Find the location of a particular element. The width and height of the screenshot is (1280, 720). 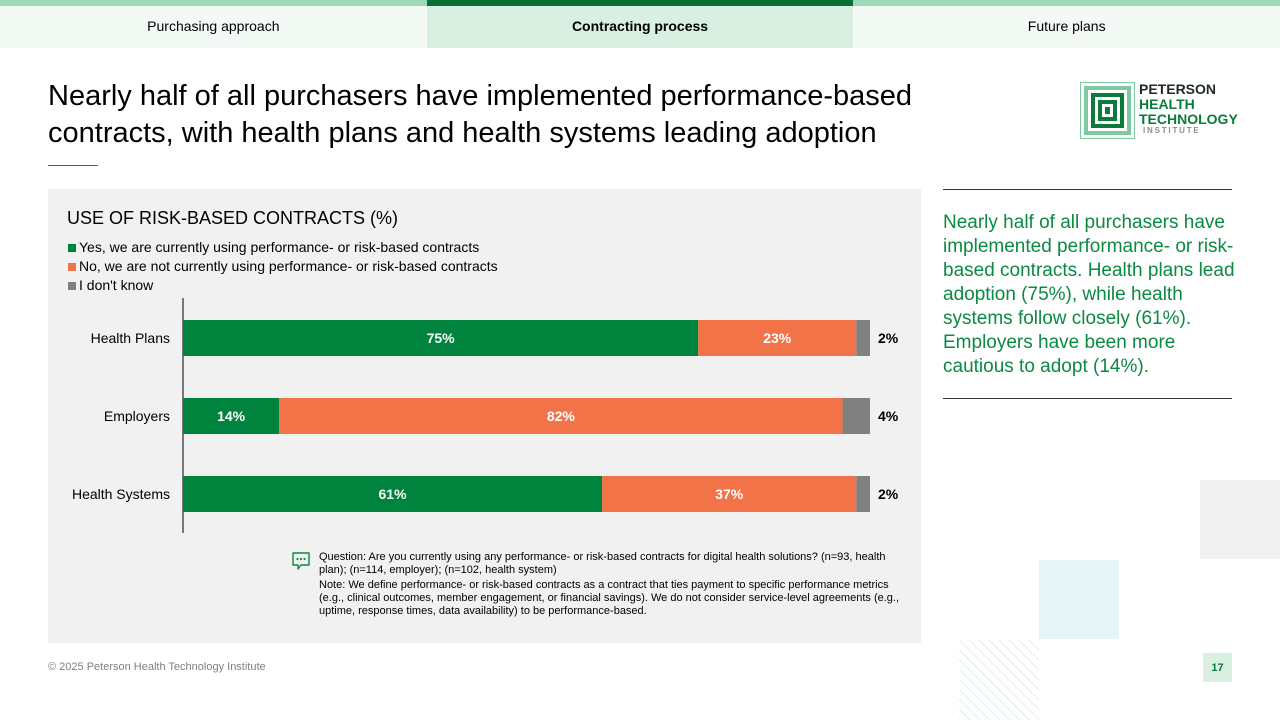

chart-title: USE OF RISK-BASED CONTRACTS (%) is located at coordinates (233, 218).